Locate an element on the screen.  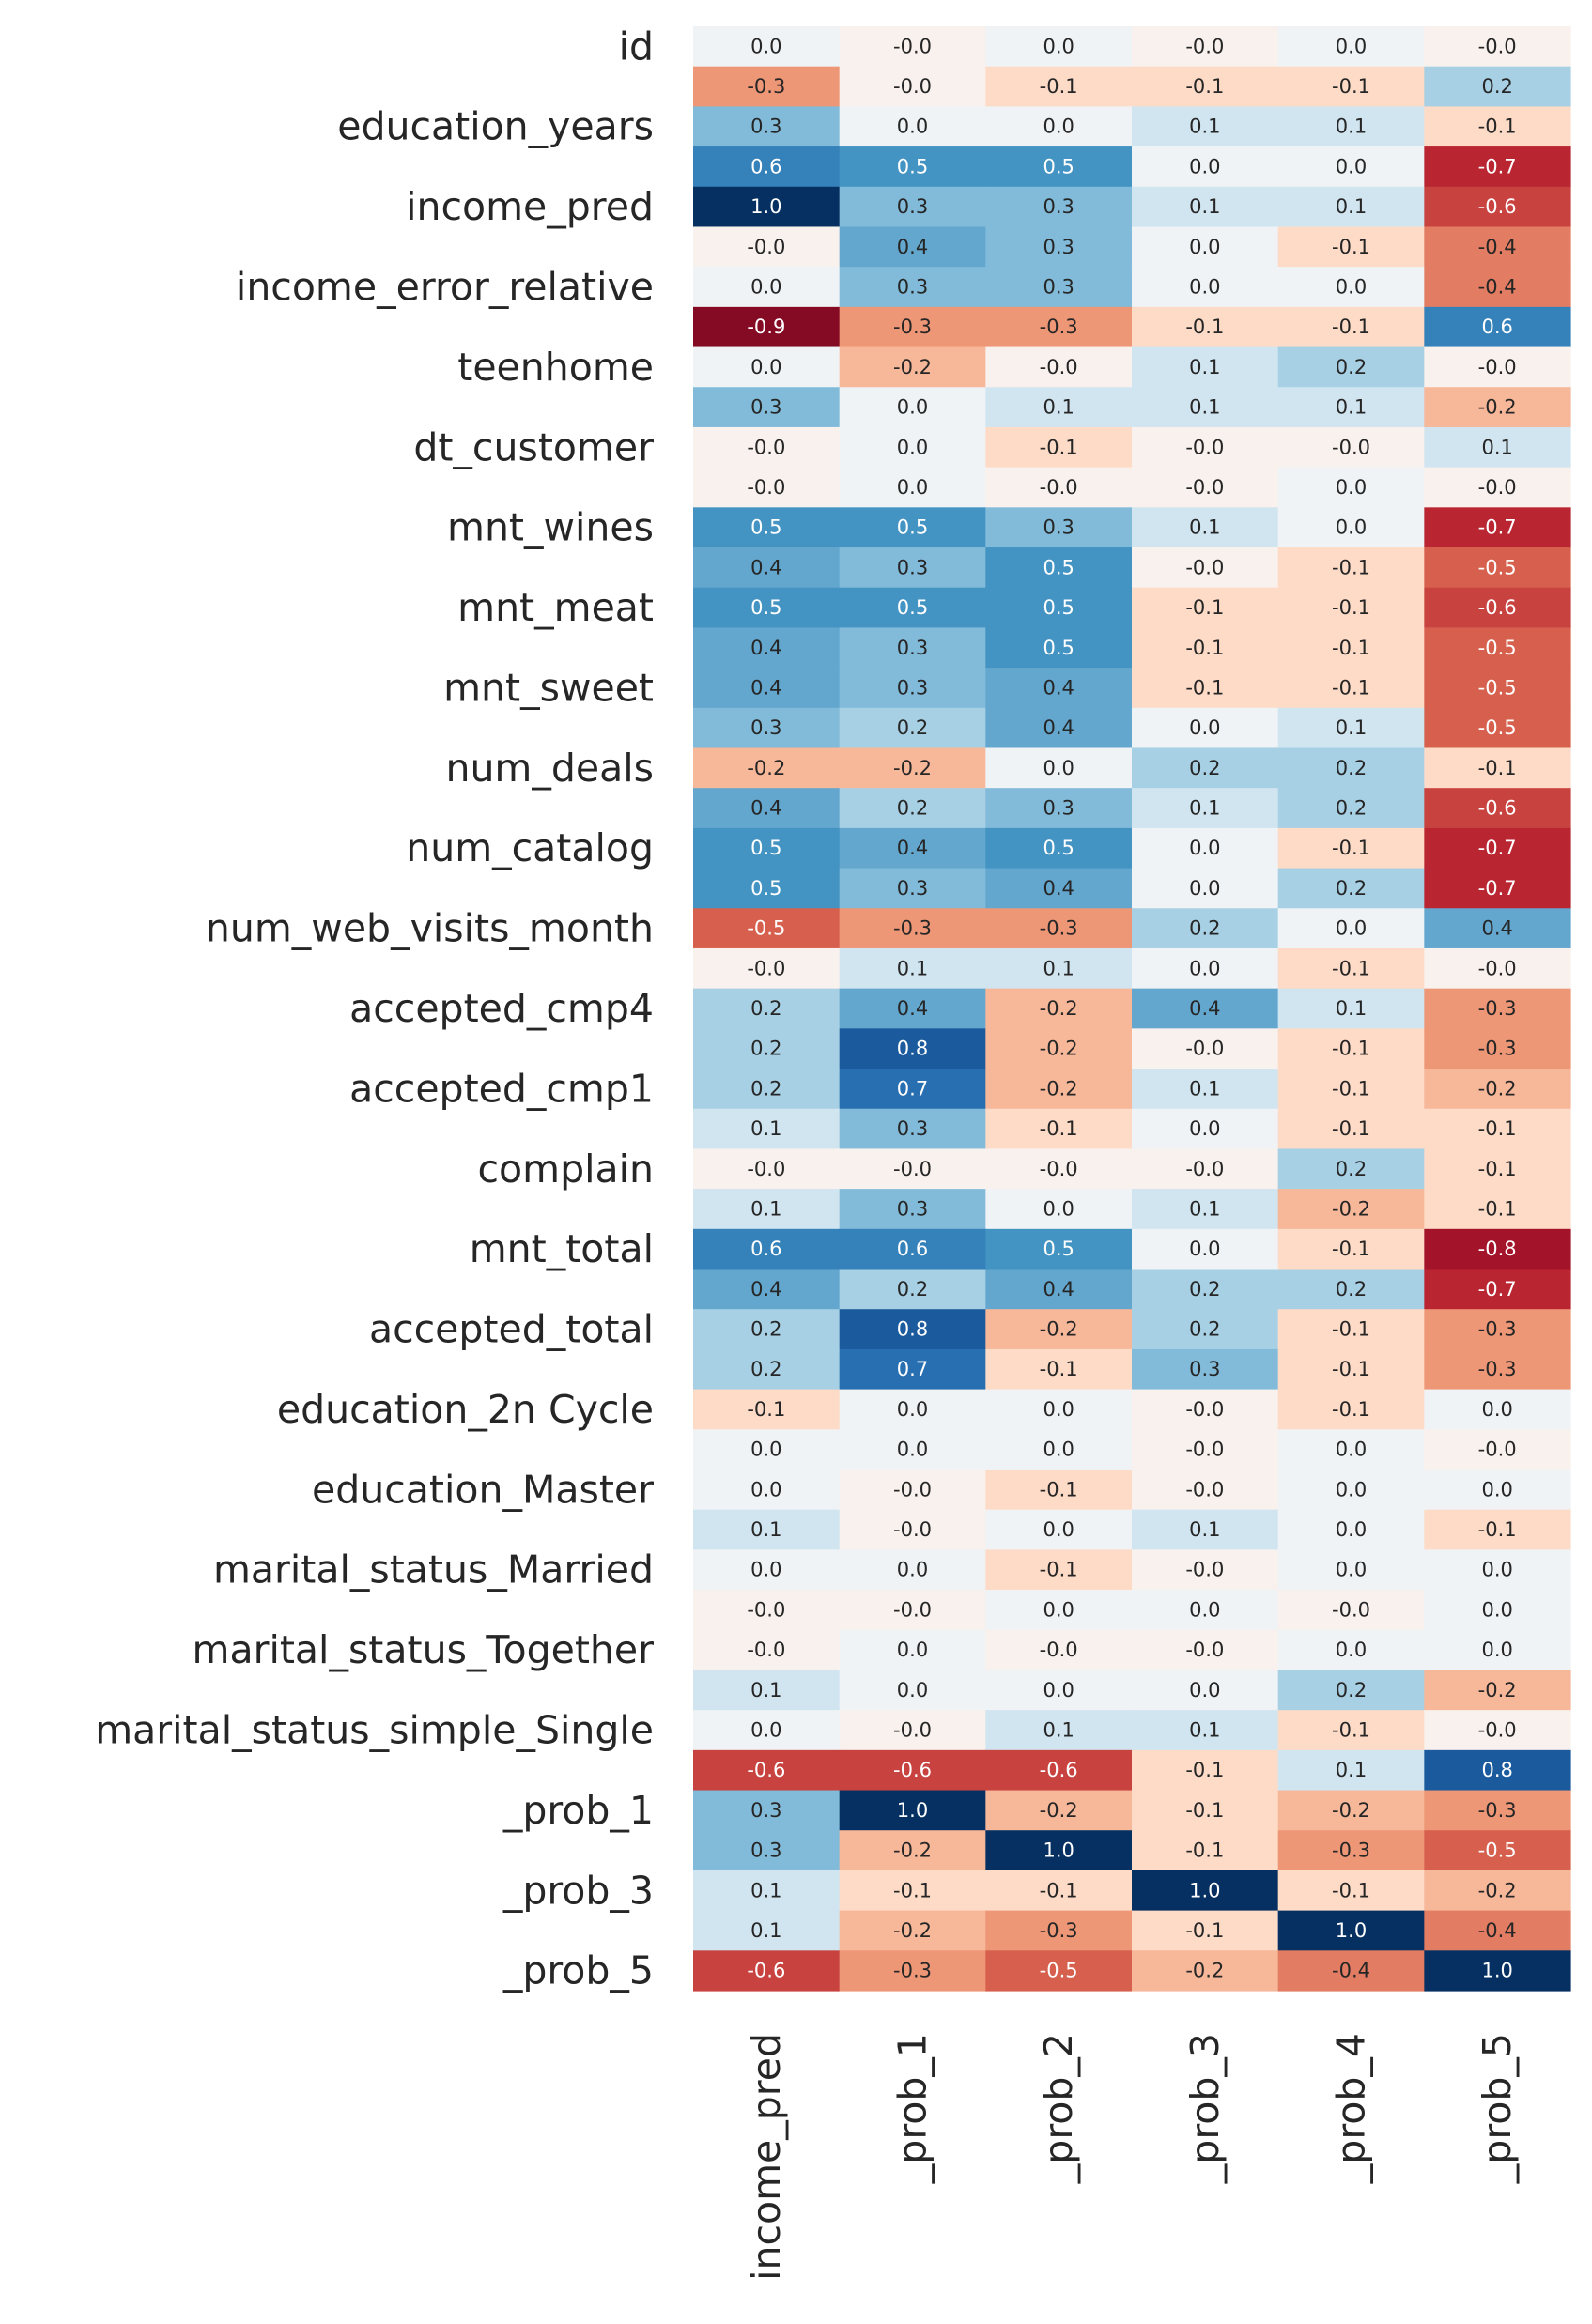
row-label: complain is located at coordinates (566, 1169).